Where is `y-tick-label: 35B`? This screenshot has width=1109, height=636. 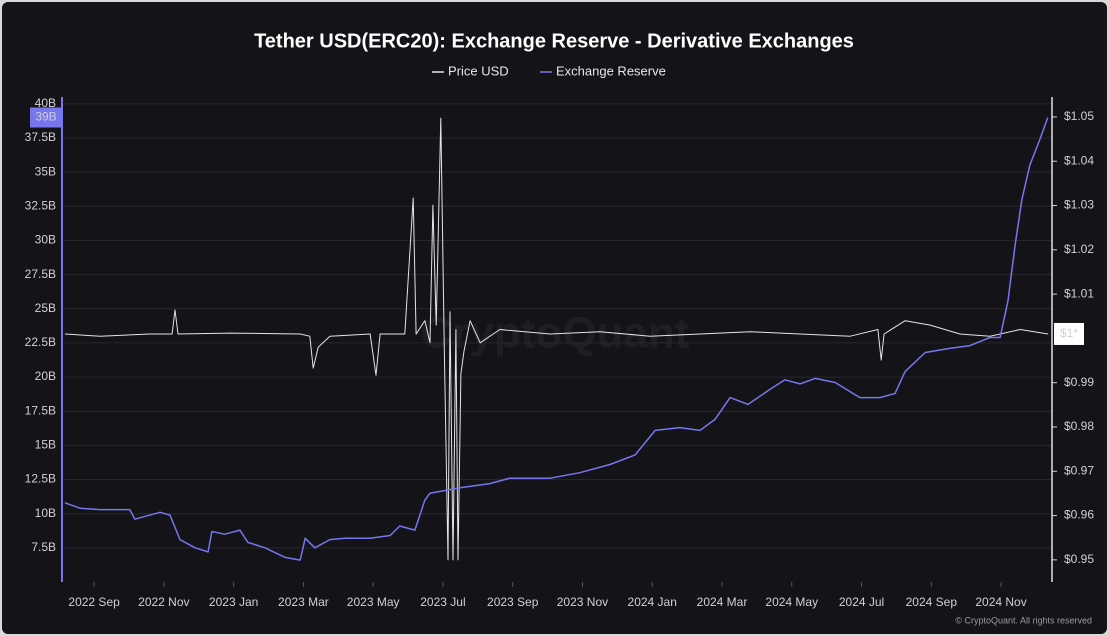
y-tick-label: 35B is located at coordinates (45, 171).